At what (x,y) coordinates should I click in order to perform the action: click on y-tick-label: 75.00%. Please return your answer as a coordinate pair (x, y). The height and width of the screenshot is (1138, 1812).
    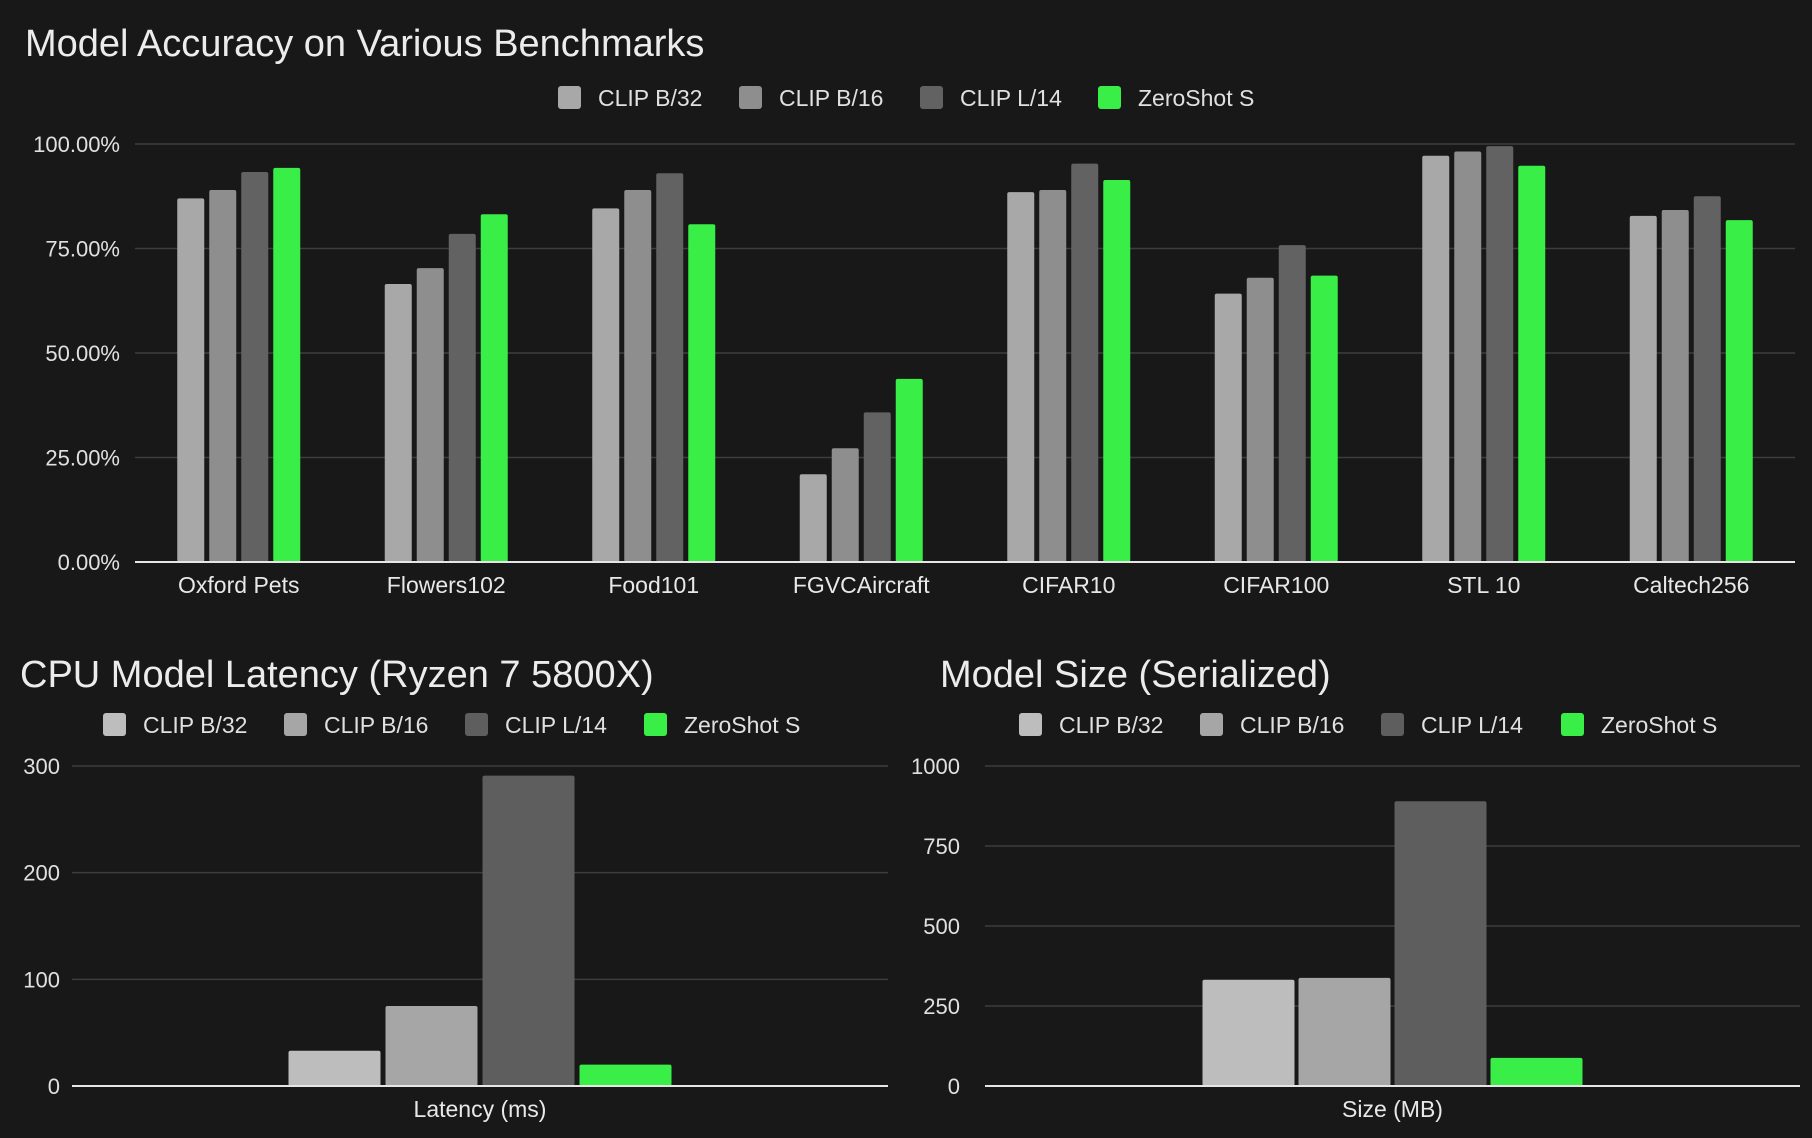
    Looking at the image, I should click on (82, 249).